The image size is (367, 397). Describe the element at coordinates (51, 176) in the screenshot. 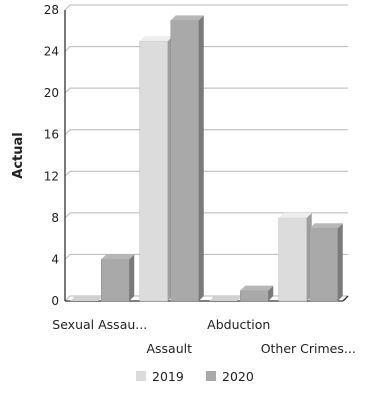

I see `y-tick-label: 12` at that location.